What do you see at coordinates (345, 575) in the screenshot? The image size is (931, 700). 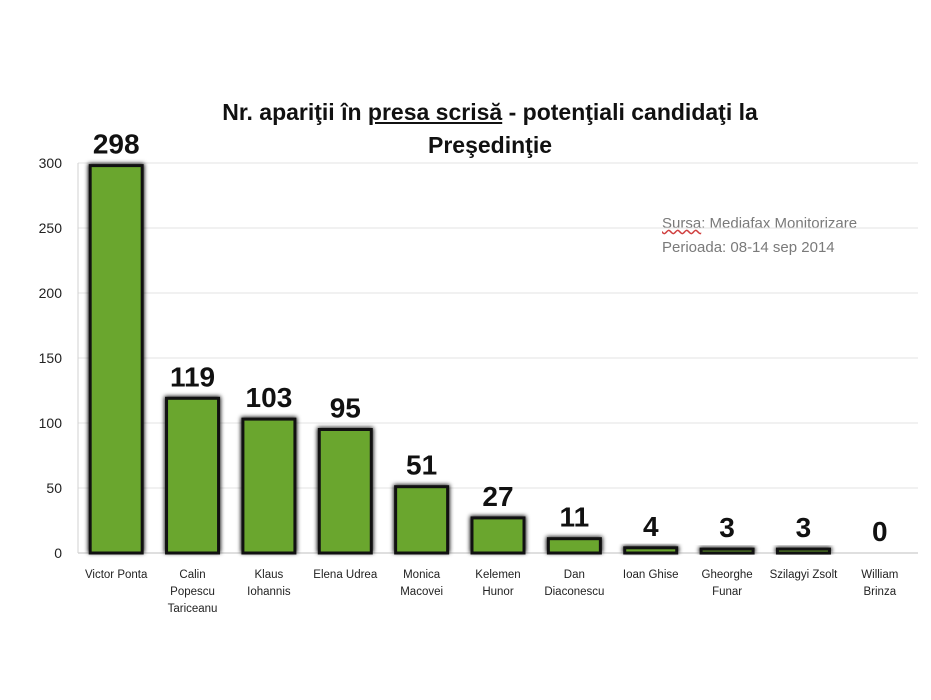 I see `x-tick-label: Elena Udrea` at bounding box center [345, 575].